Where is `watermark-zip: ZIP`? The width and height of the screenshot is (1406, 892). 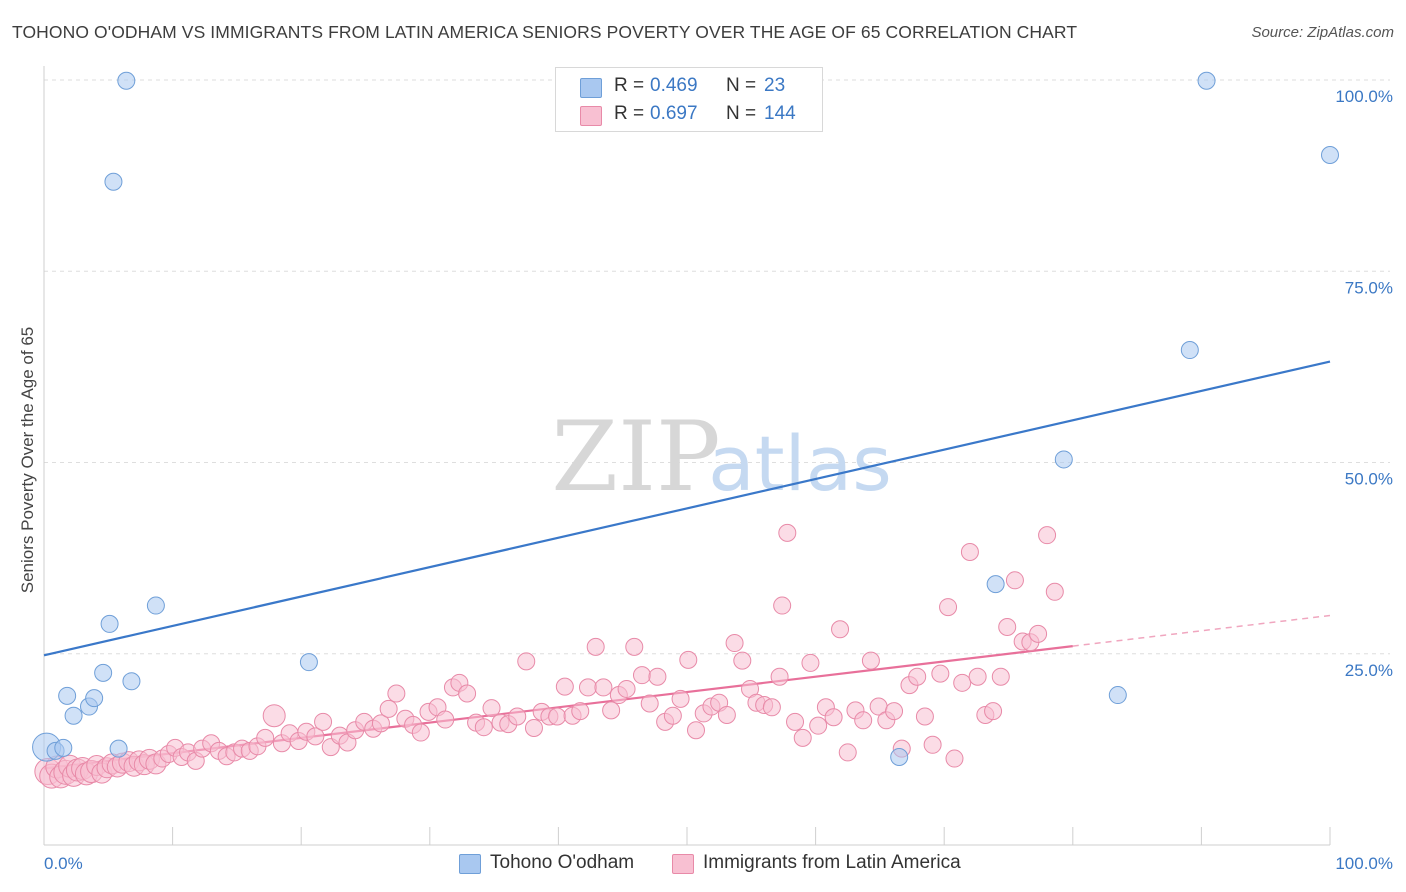
watermark-zip: ZIP is located at coordinates (635, 457).